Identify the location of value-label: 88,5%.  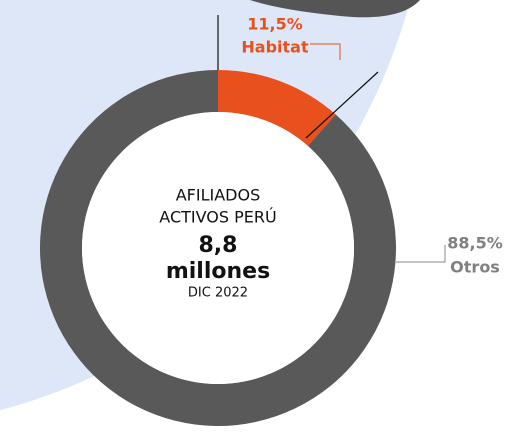
(475, 243).